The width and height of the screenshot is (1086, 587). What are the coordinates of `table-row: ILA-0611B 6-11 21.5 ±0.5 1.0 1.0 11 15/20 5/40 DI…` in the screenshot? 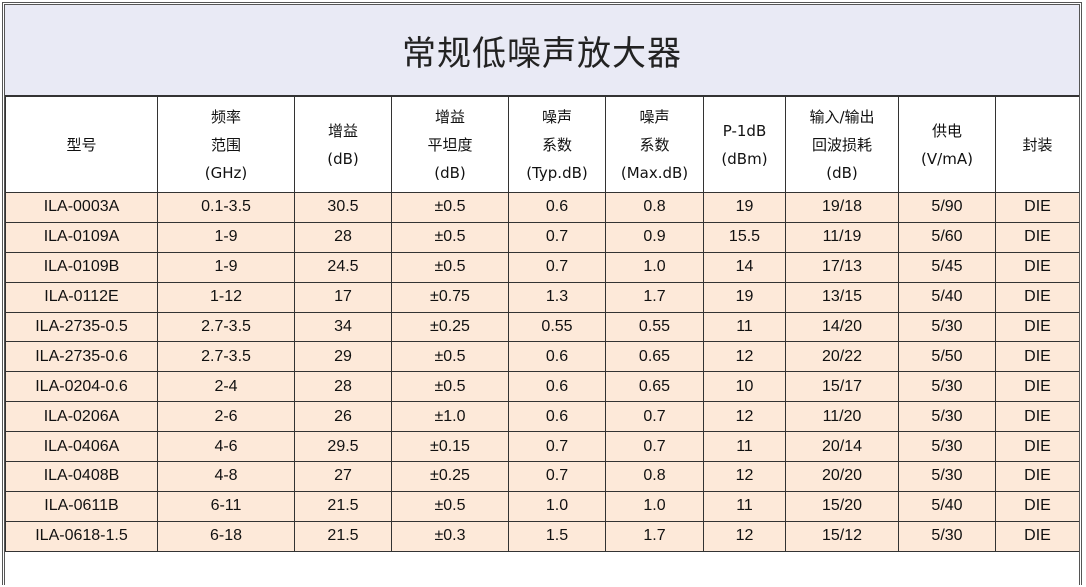 It's located at (542, 506).